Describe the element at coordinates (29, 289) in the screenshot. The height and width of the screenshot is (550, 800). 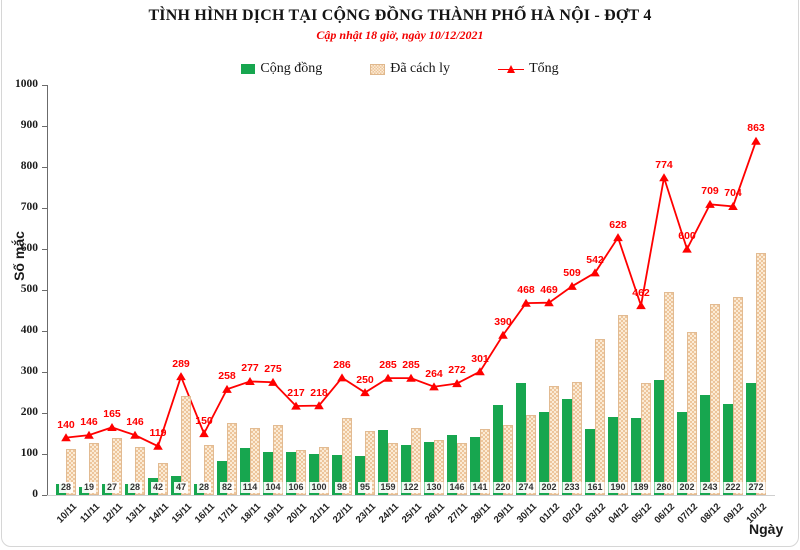
I see `y-tick-label: 500` at that location.